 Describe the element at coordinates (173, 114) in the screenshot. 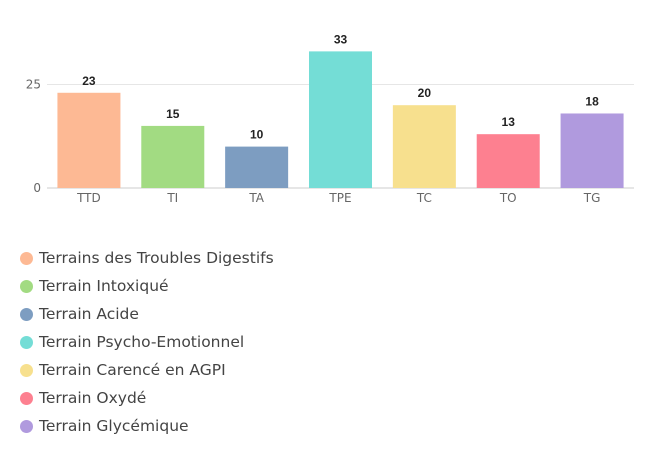

I see `data-label: 15` at that location.